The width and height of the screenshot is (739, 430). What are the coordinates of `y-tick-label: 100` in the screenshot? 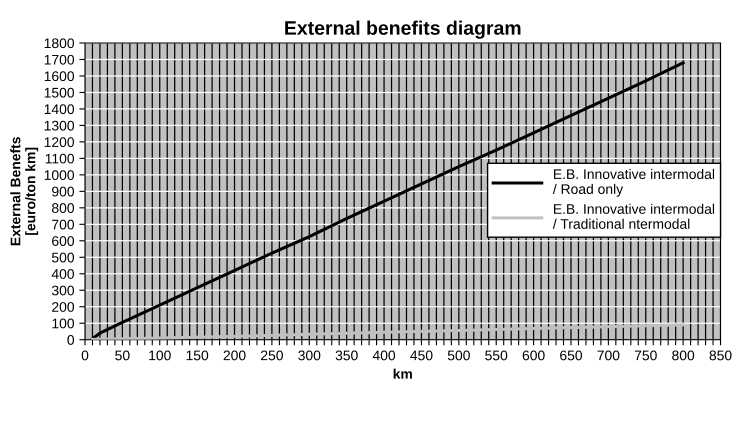 It's located at (63, 323).